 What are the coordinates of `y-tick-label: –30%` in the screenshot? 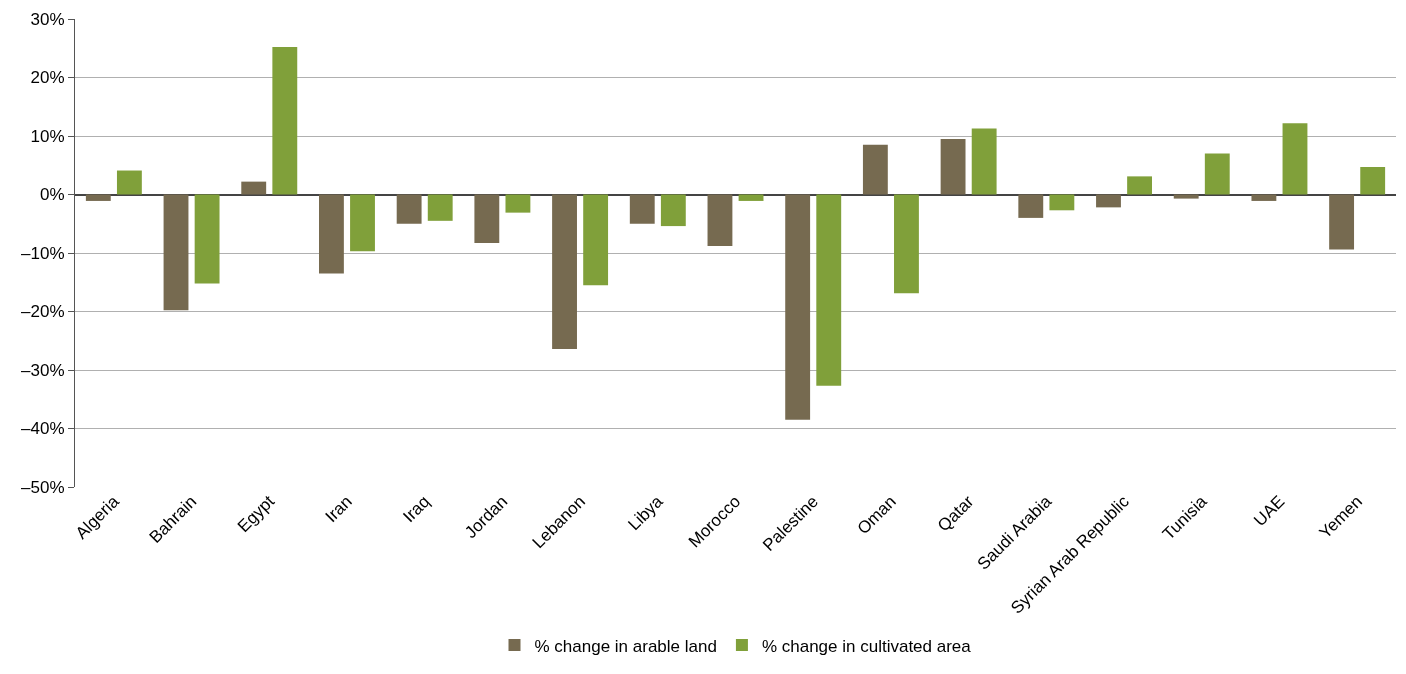 It's located at (43, 370).